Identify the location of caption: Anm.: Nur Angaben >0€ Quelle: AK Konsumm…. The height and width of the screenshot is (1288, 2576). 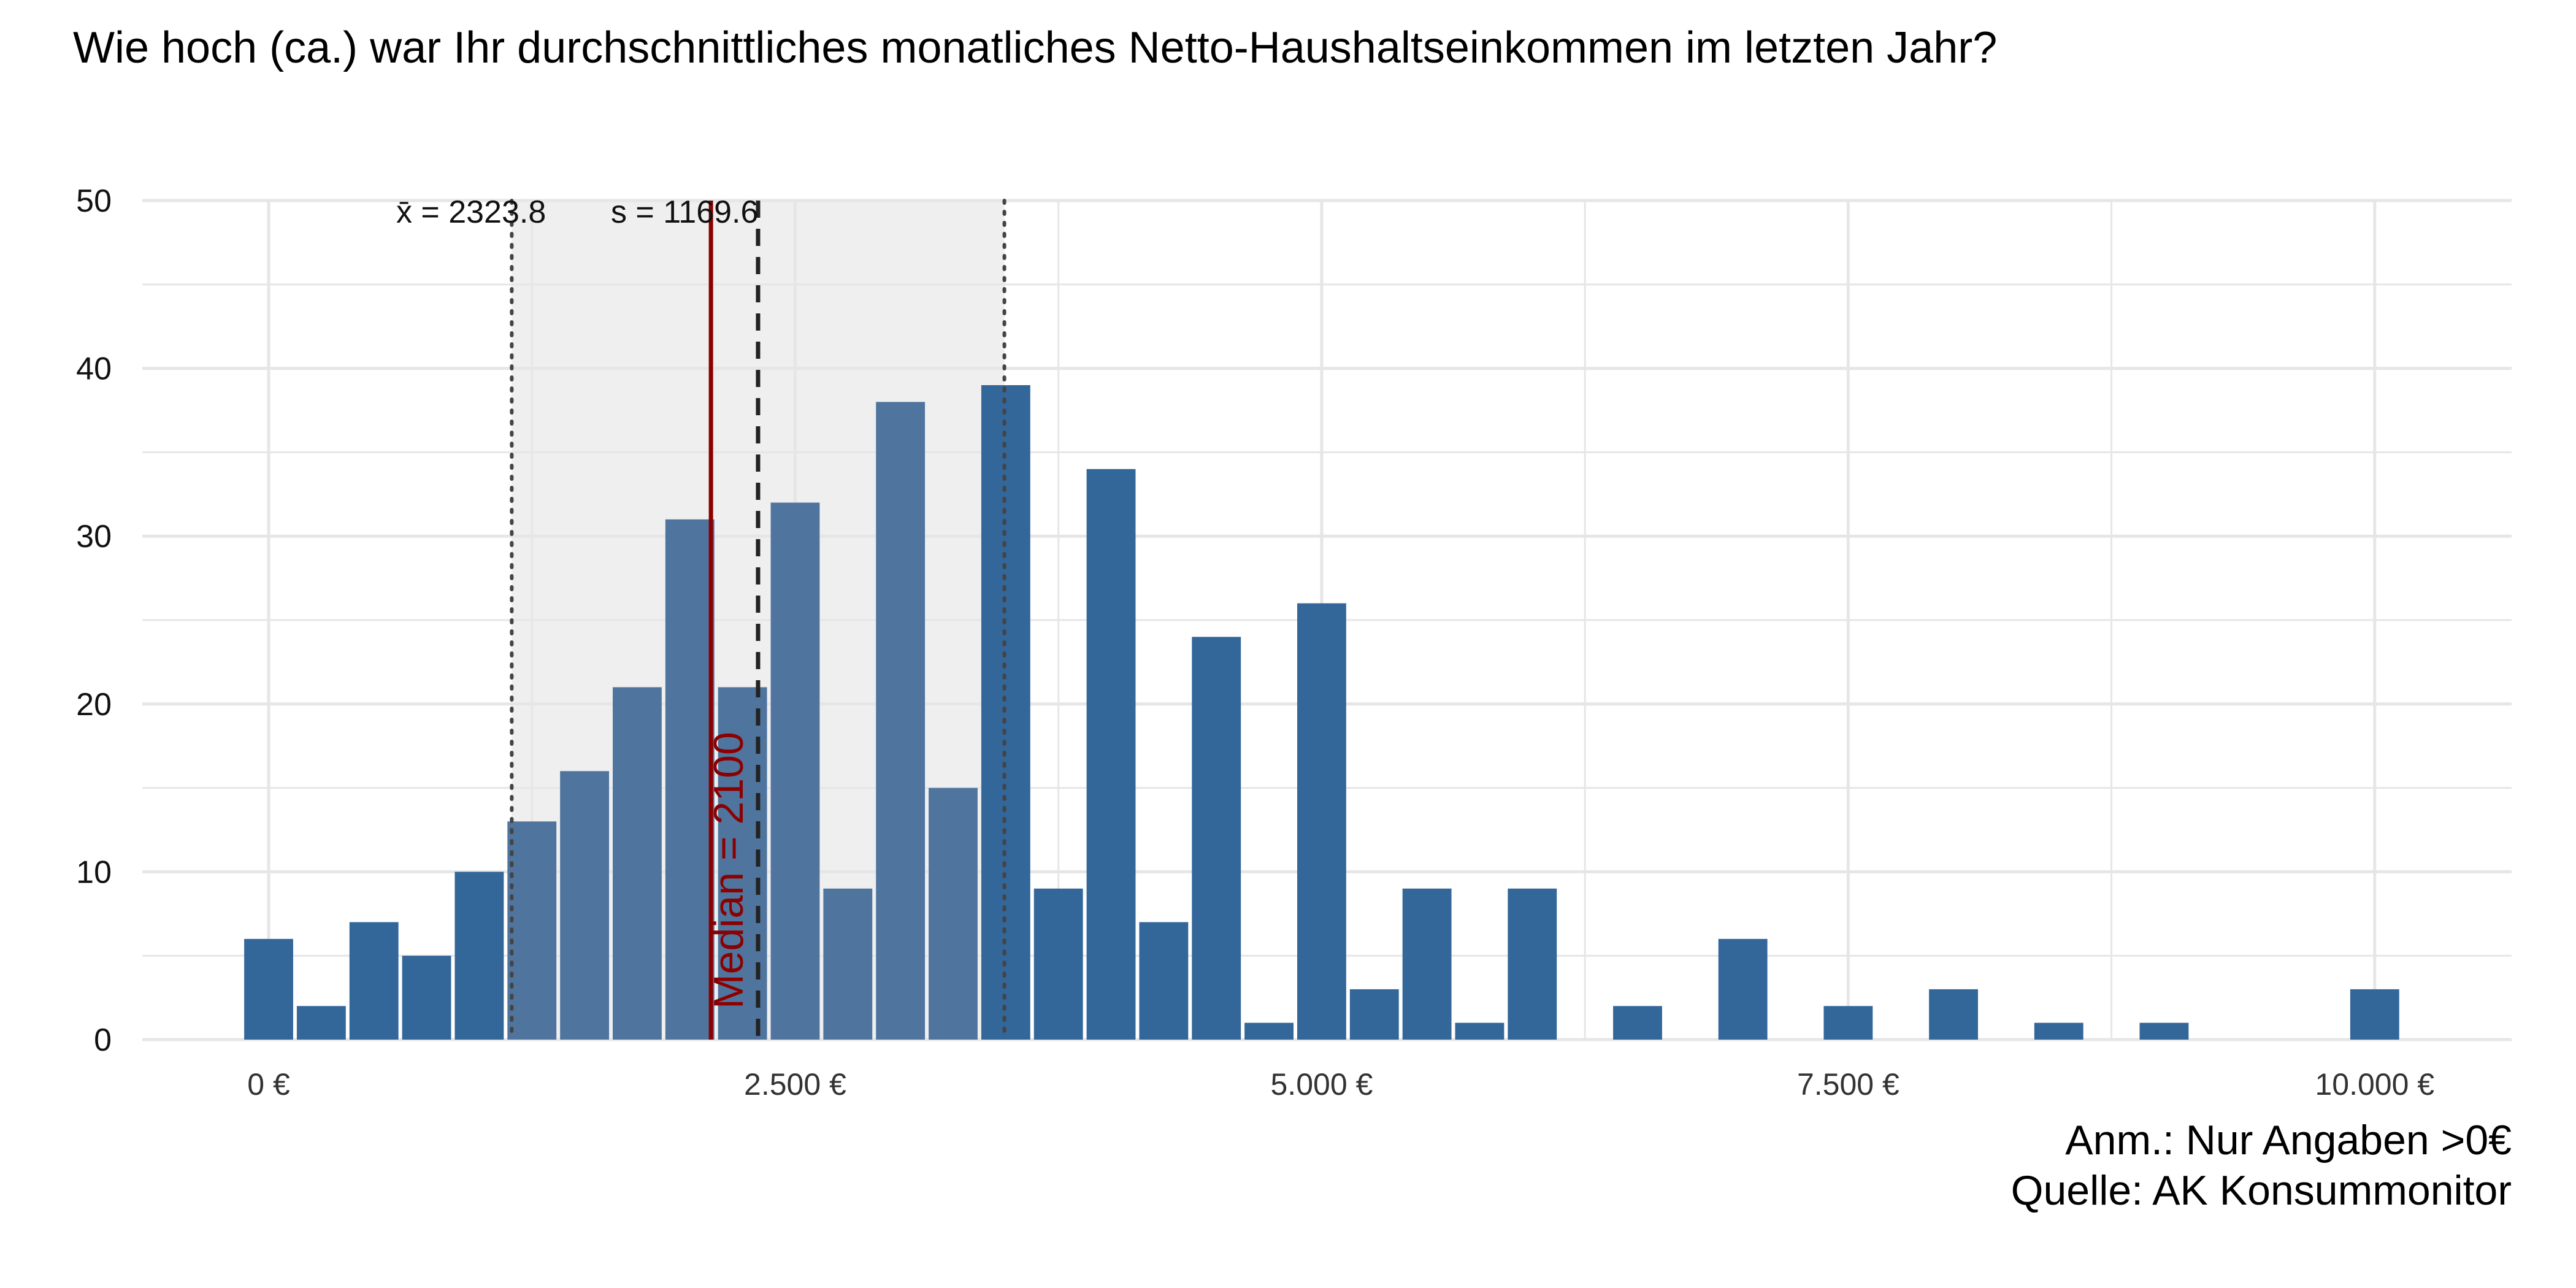
(2261, 1165).